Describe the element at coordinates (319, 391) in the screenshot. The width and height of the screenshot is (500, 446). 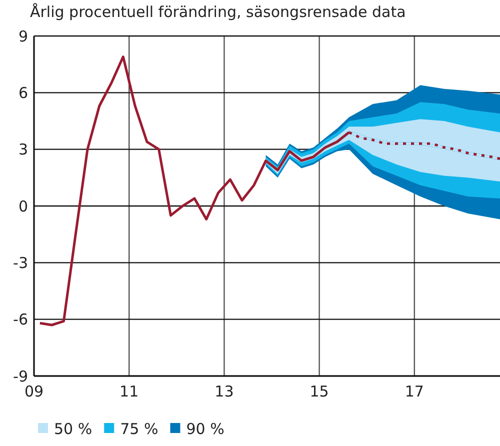
I see `x-tick-label: 15` at that location.